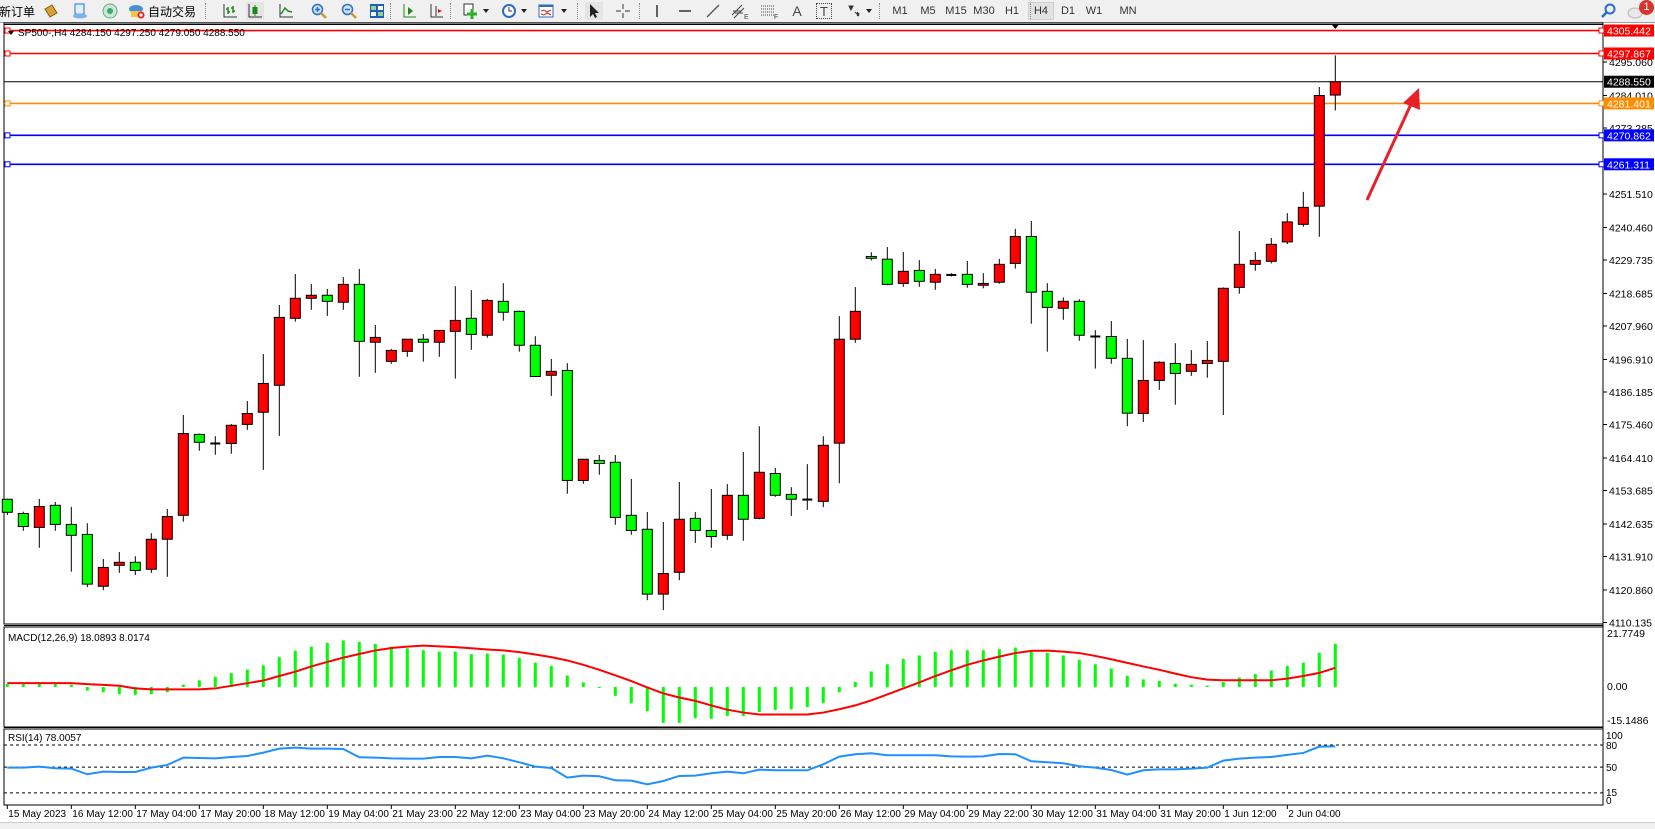 This screenshot has height=829, width=1655. What do you see at coordinates (409, 11) in the screenshot?
I see `chart-shift-icon` at bounding box center [409, 11].